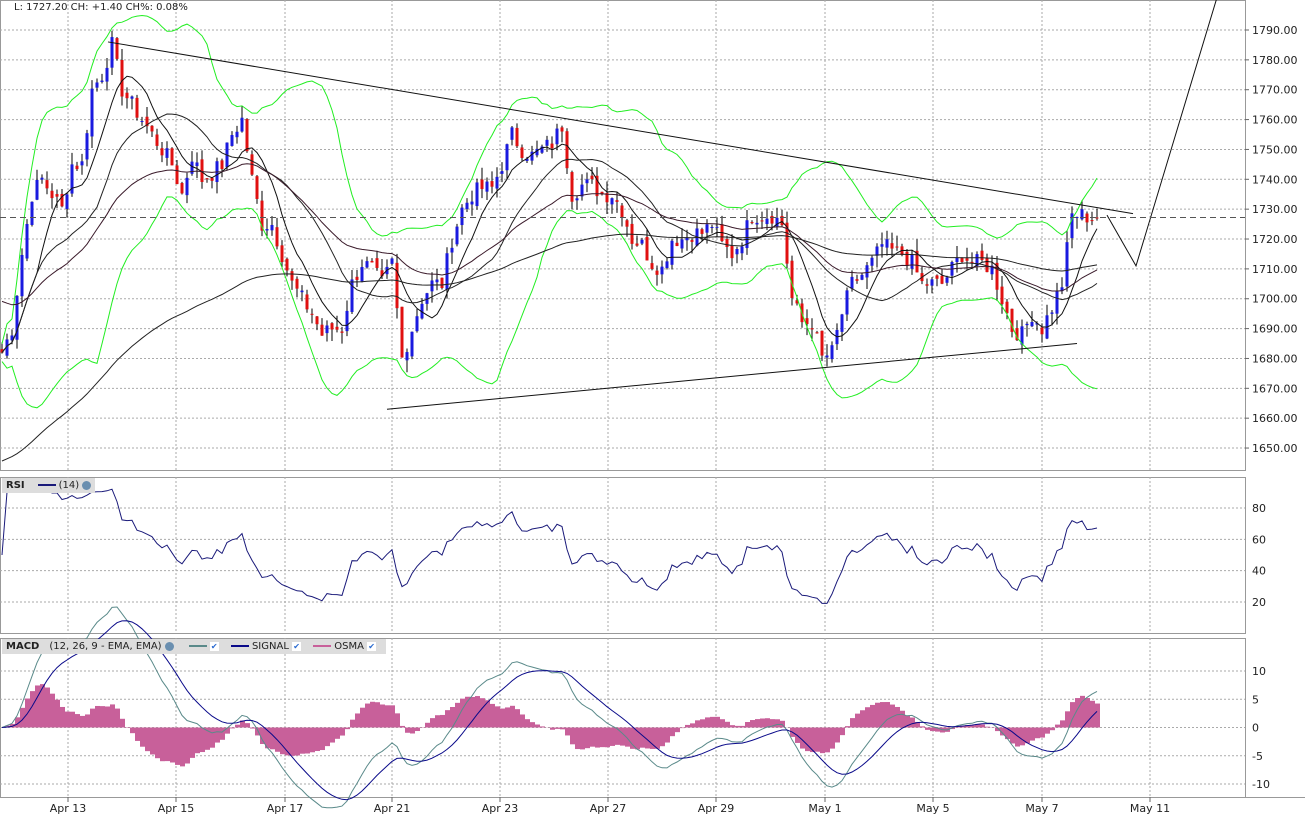 The height and width of the screenshot is (821, 1305). Describe the element at coordinates (372, 646) in the screenshot. I see `osma-checkbox: ✔` at that location.